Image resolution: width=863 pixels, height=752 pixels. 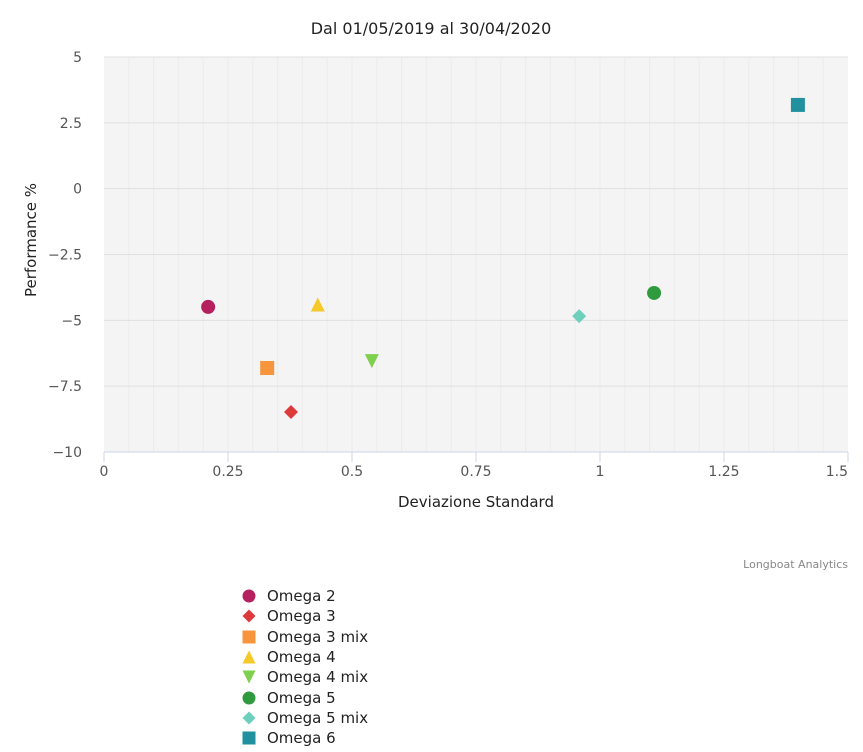 I want to click on legend-item: Omega 4 mix, so click(x=305, y=677).